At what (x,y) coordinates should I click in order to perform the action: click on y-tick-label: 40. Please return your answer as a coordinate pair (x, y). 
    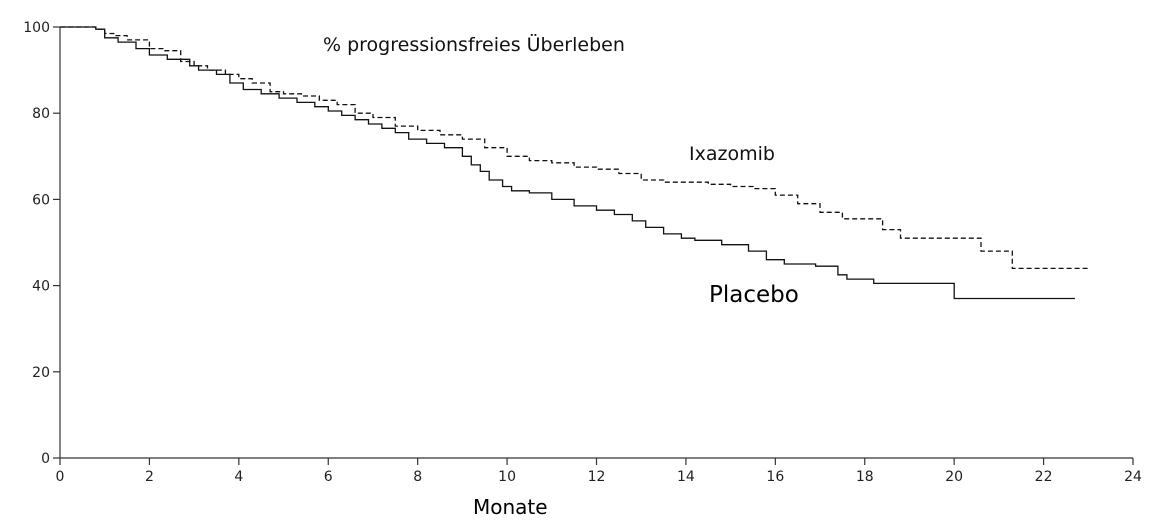
    Looking at the image, I should click on (41, 287).